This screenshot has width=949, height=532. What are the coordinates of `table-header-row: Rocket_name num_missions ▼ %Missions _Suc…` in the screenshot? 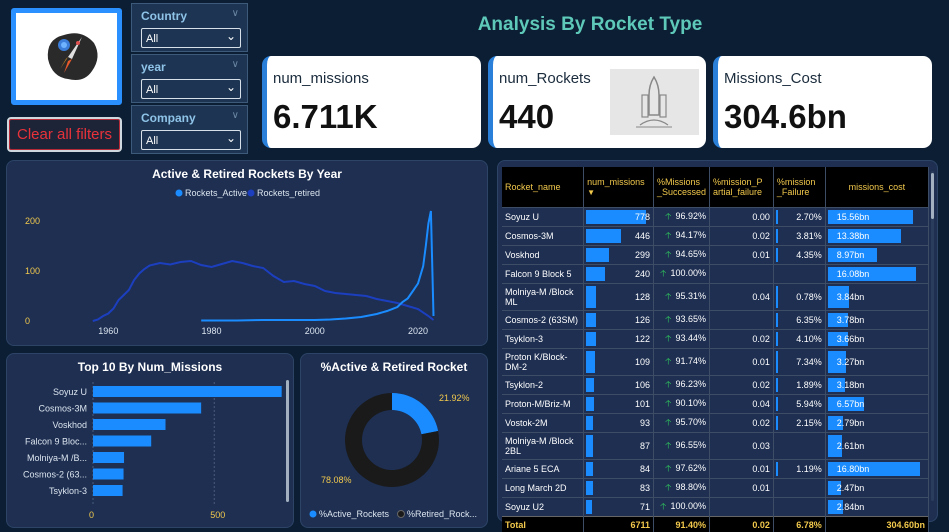 It's located at (716, 187).